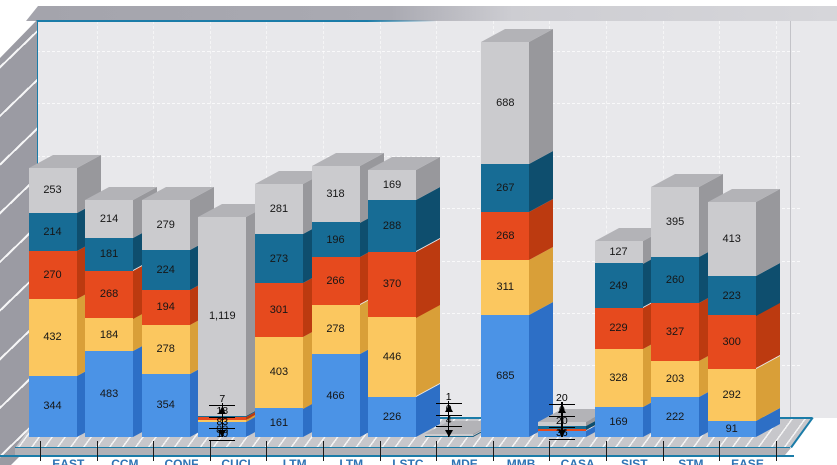  Describe the element at coordinates (222, 420) in the screenshot. I see `callout-leader-line` at that location.